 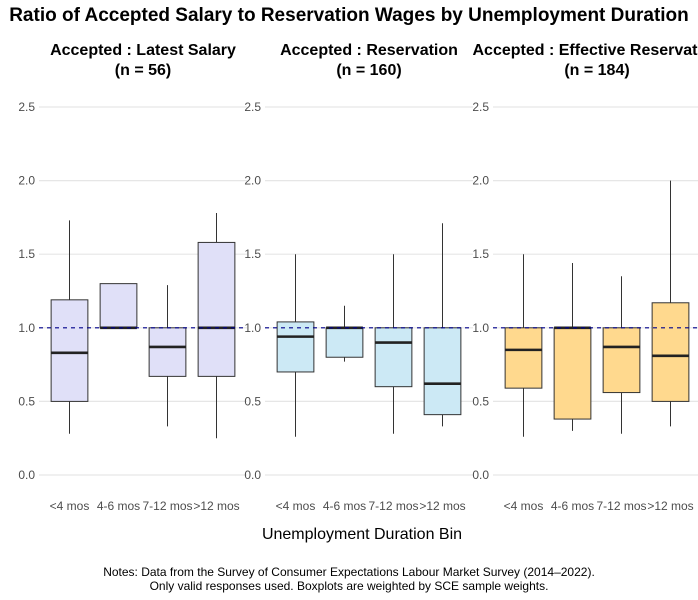 I want to click on panel-title: Accepted : Reservation, so click(x=369, y=50).